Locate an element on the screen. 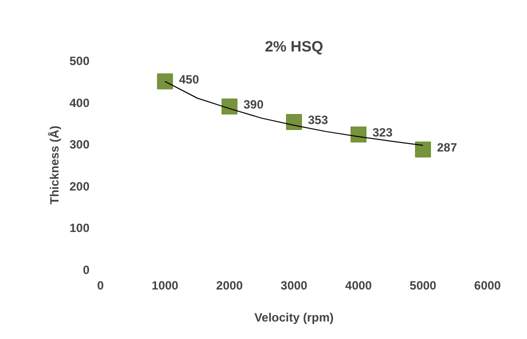  y-tick-label: 400 is located at coordinates (79, 103).